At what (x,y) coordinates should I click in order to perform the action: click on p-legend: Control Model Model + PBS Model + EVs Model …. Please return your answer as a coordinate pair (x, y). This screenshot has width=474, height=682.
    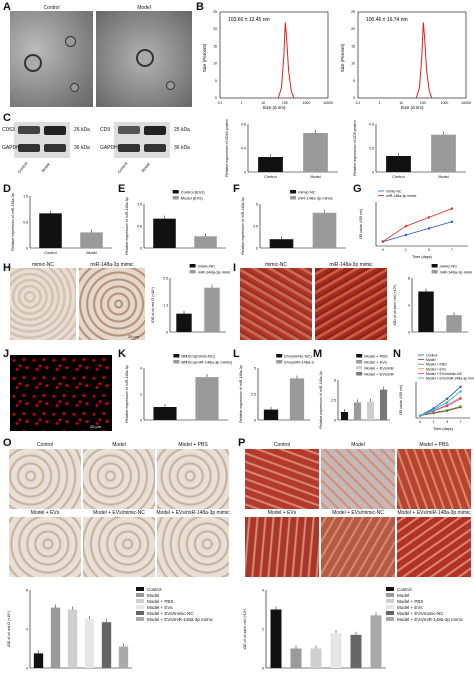
    Looking at the image, I should click on (424, 604).